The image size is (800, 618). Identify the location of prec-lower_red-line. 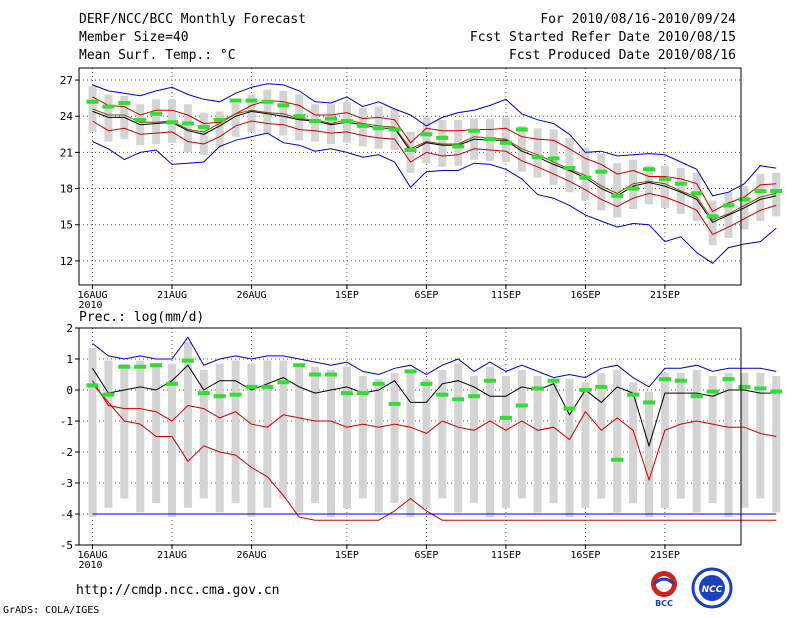
(434, 431).